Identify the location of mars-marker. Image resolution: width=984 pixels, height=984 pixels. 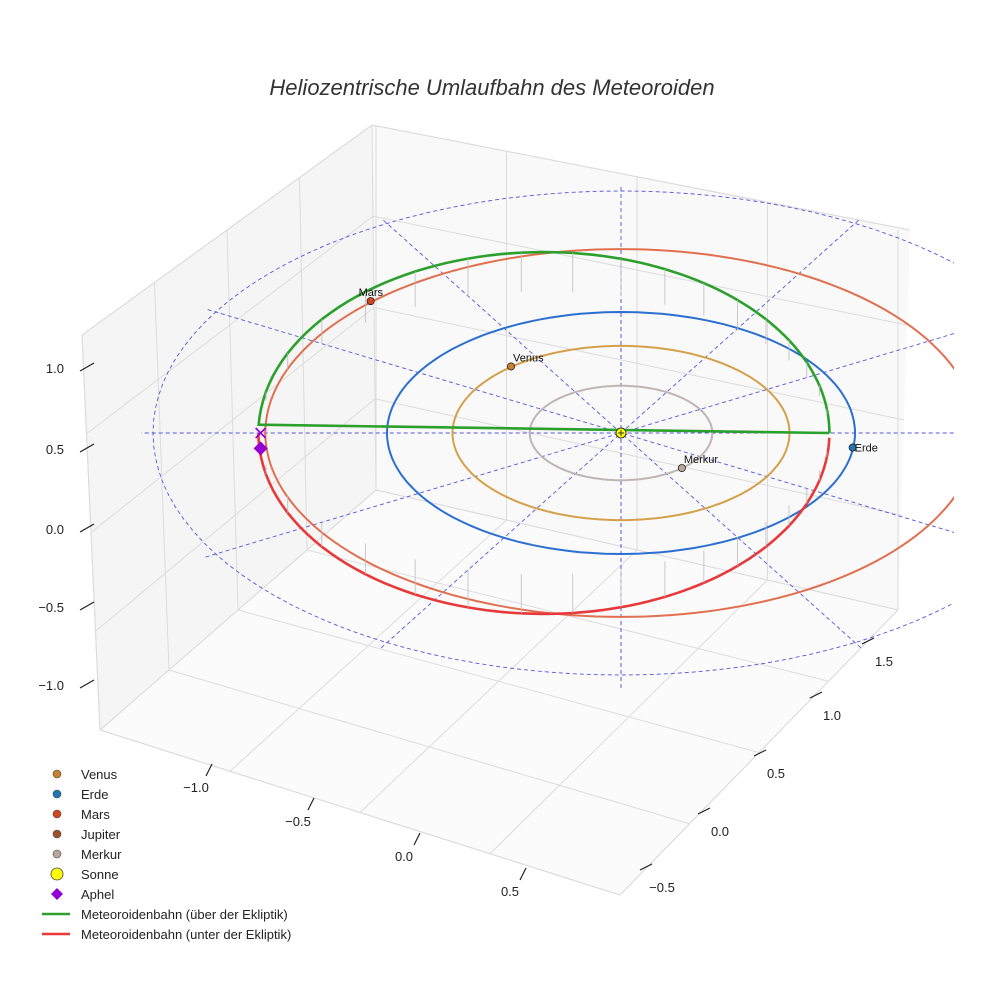
(370, 301).